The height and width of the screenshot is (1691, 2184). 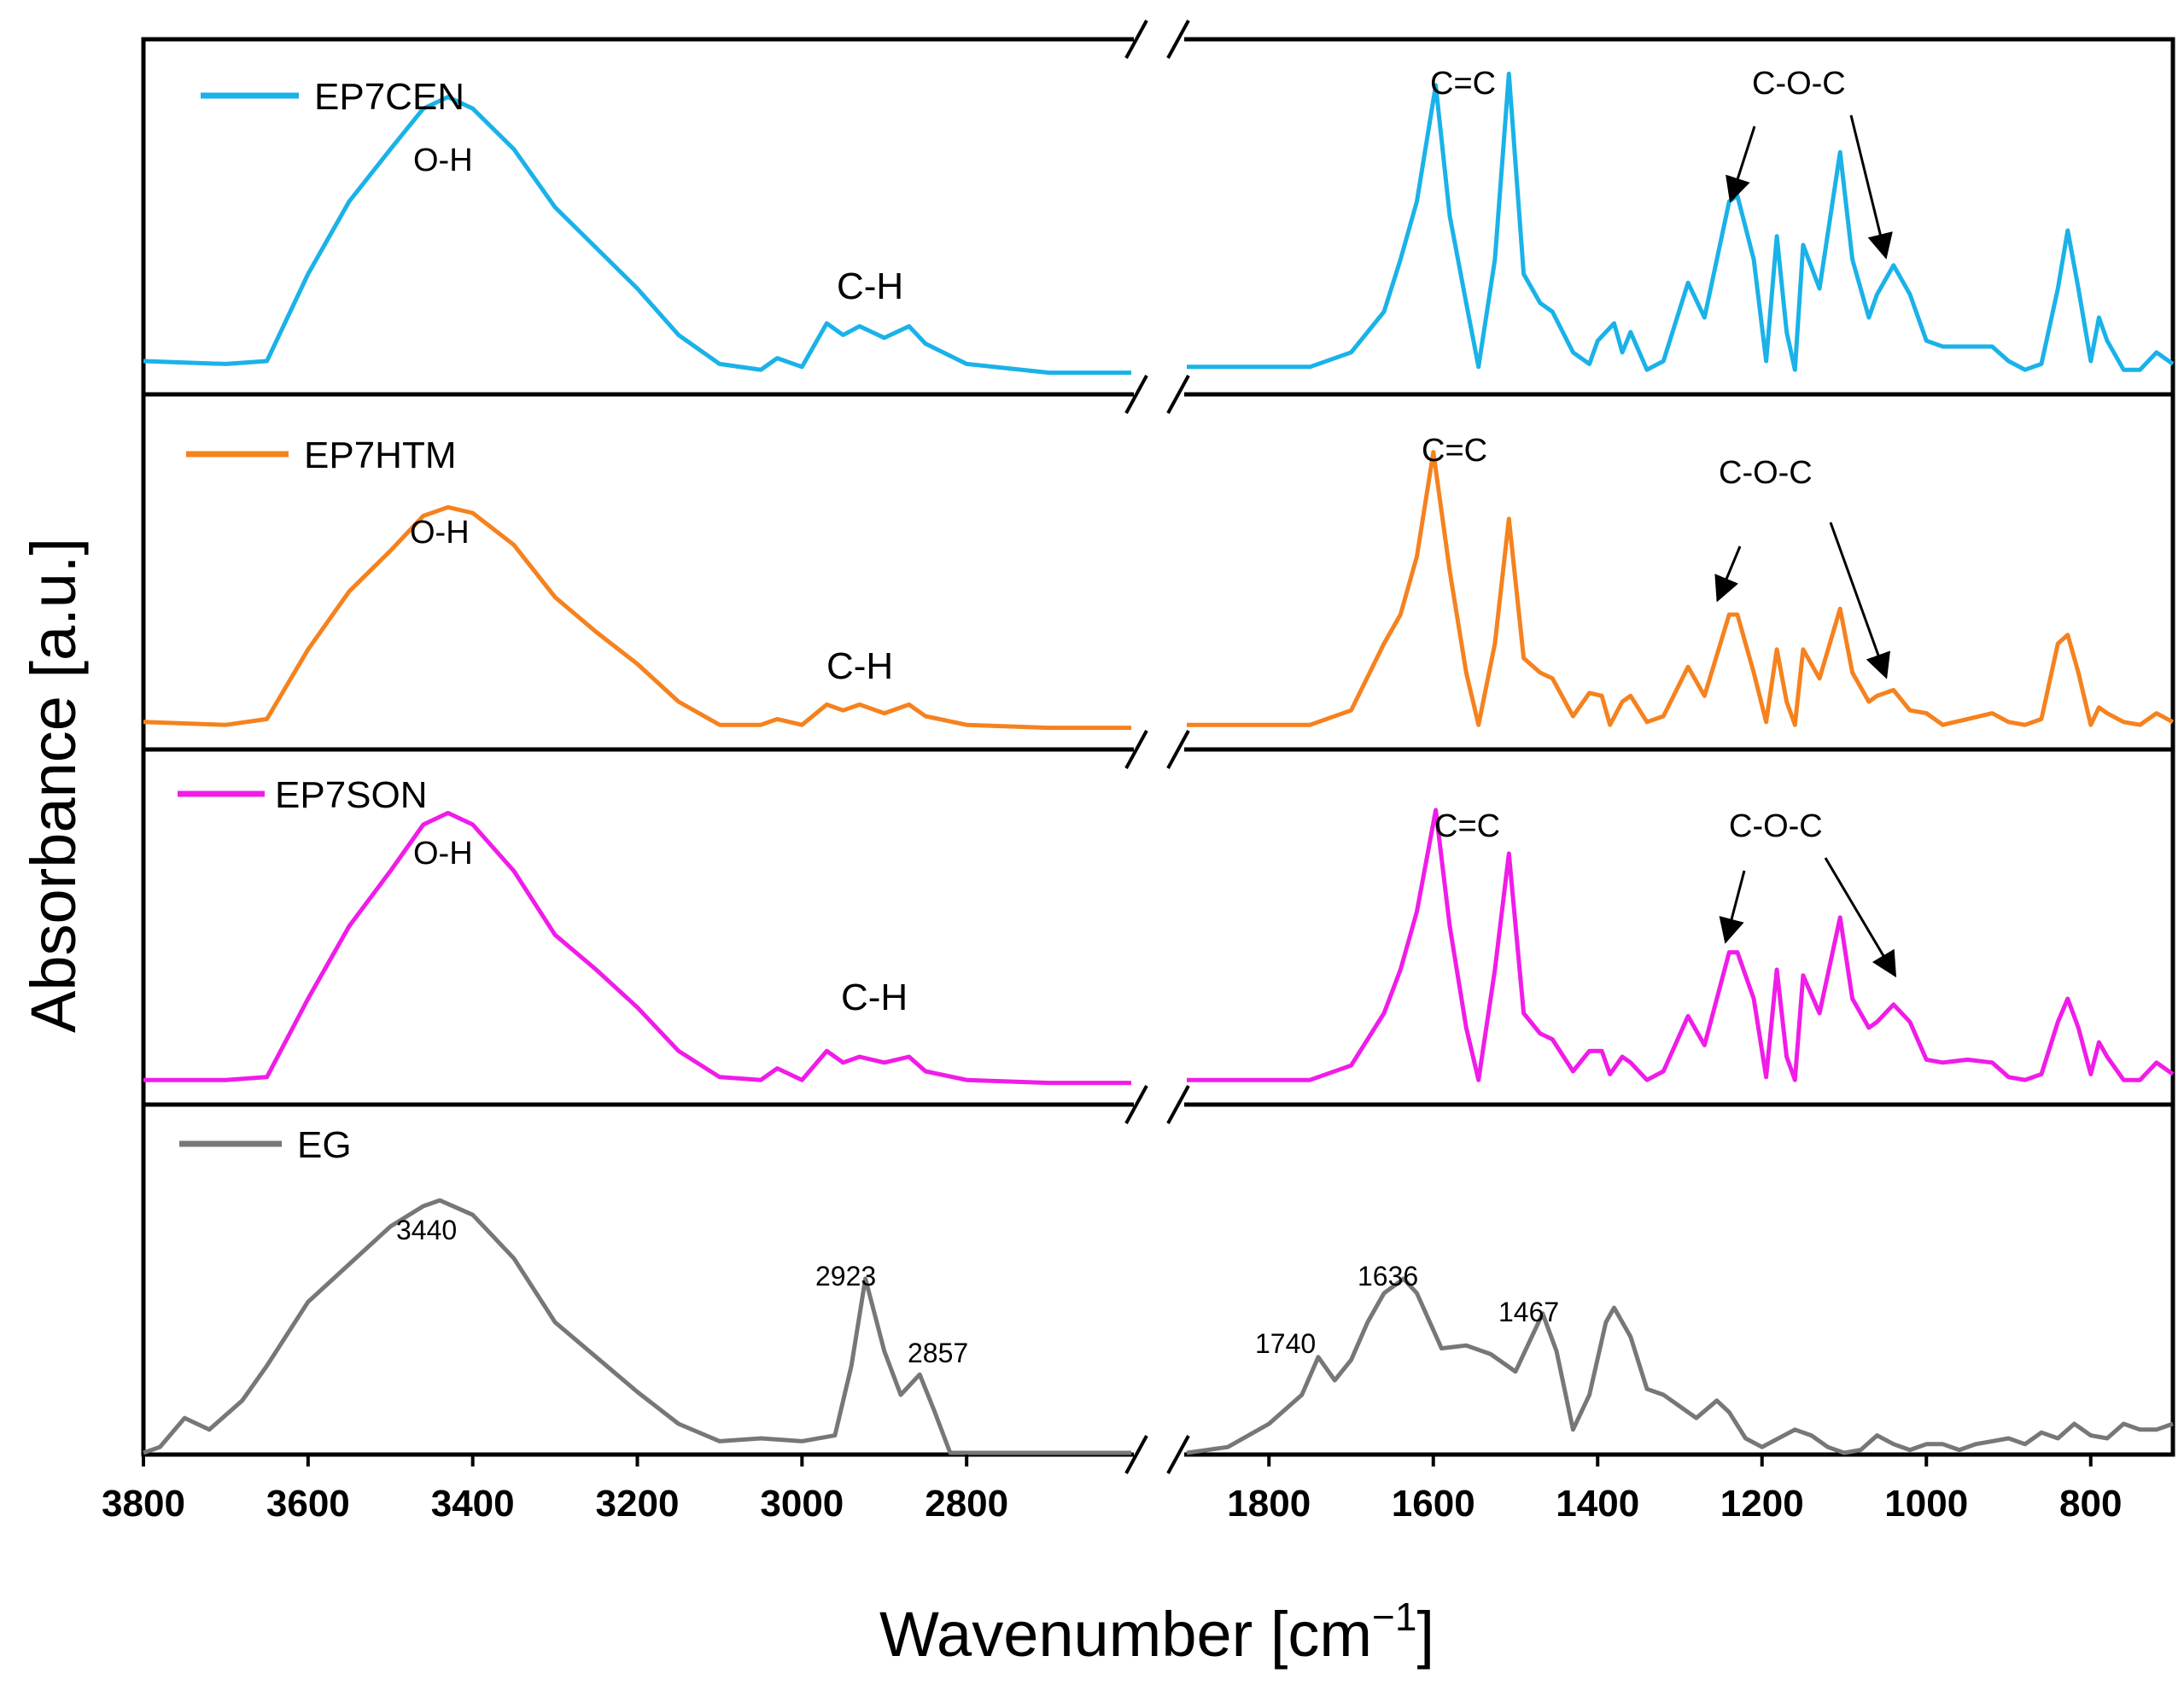 I want to click on series-line-ep7htm-seg1, so click(x=637, y=618).